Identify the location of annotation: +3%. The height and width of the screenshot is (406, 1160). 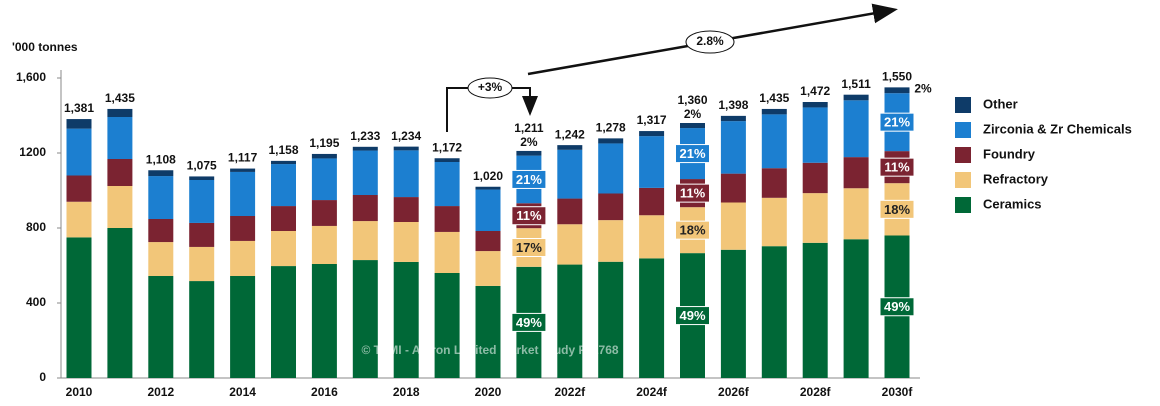
(490, 87).